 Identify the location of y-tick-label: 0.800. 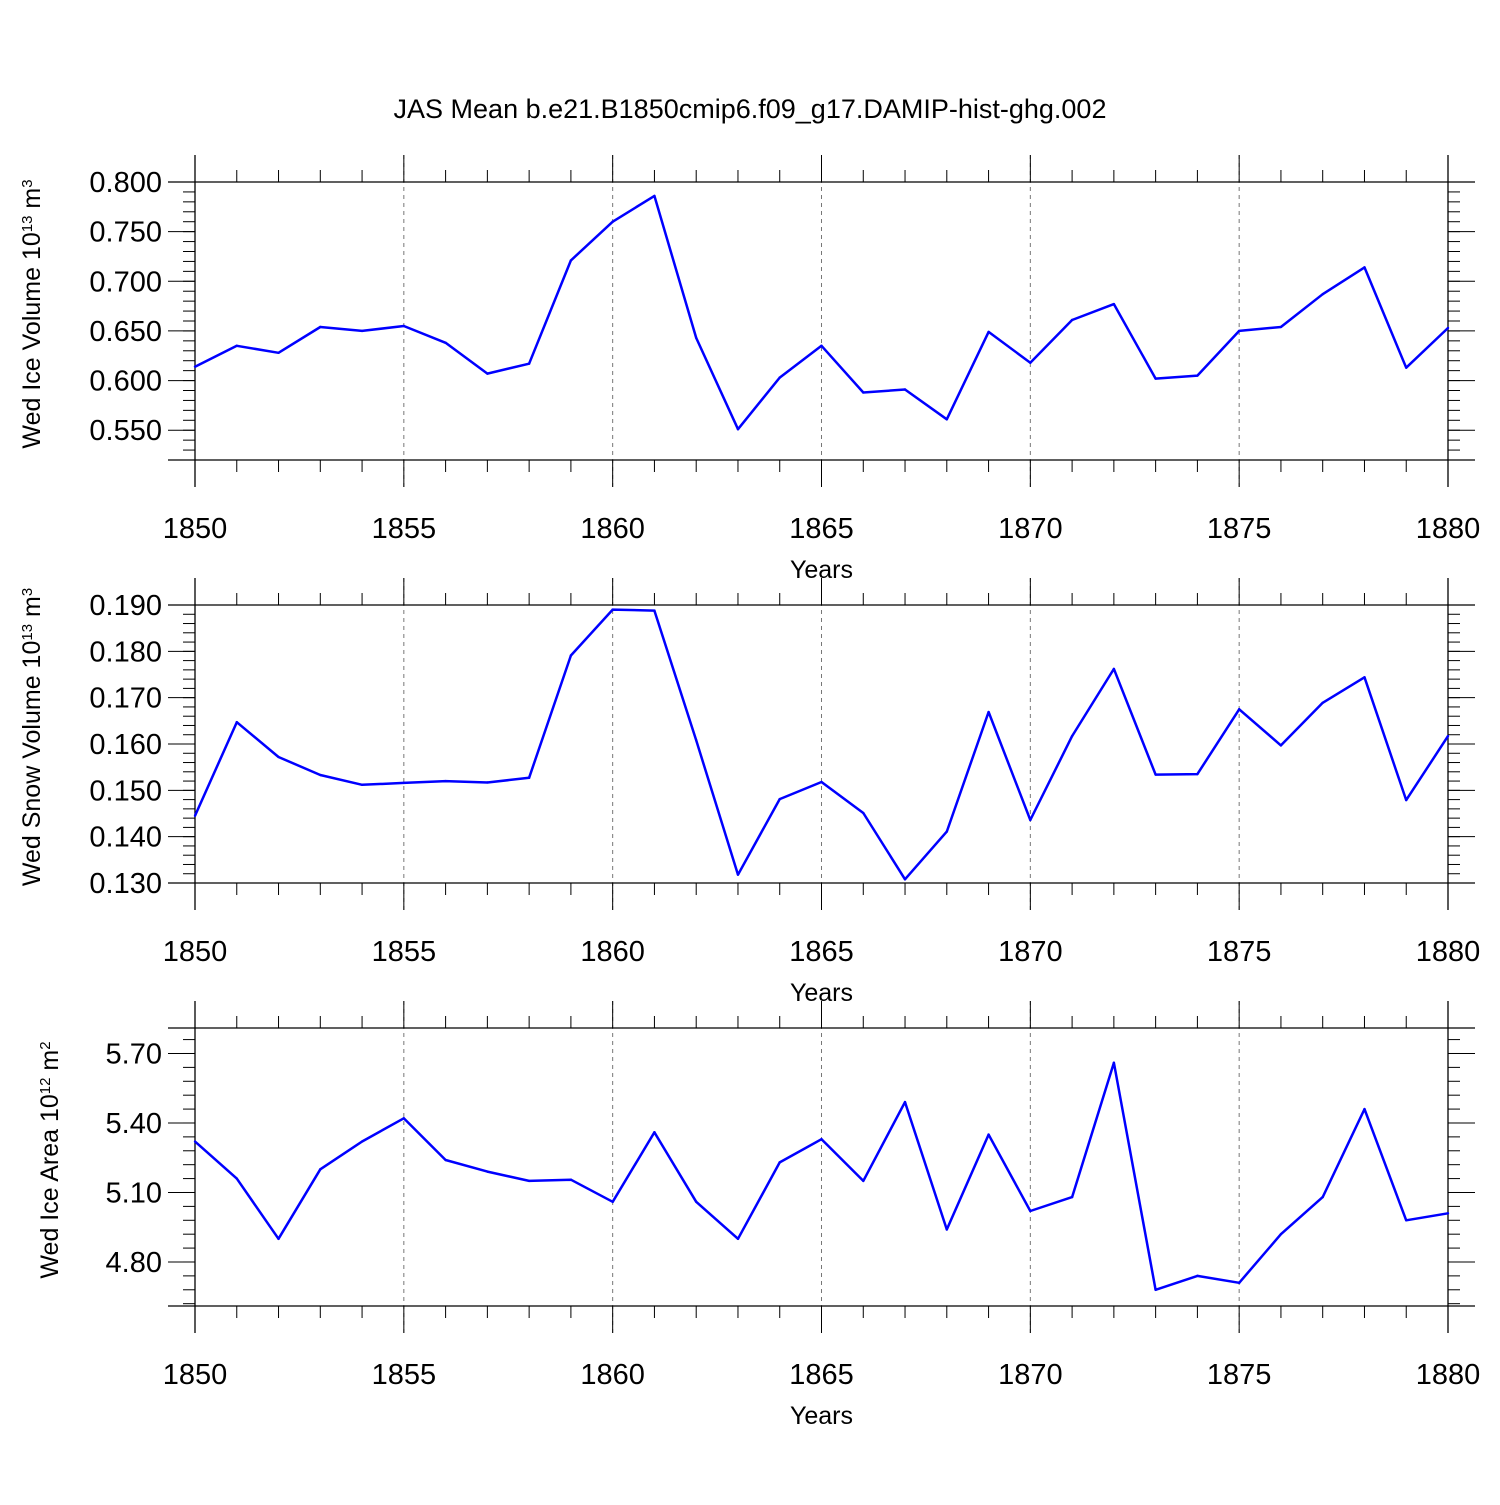
(125, 183).